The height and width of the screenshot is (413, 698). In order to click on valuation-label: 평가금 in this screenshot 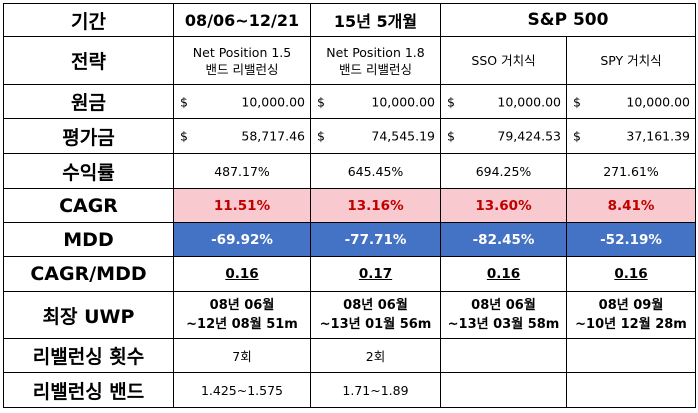, I will do `click(88, 136)`.